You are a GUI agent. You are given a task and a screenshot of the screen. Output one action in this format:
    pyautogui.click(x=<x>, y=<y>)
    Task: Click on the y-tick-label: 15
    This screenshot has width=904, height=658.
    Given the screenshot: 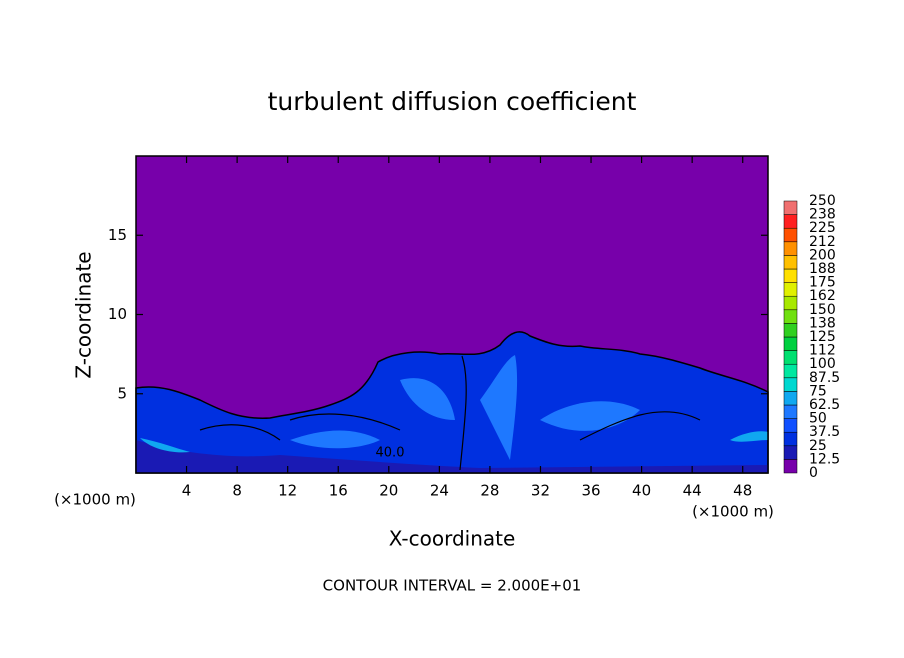 What is the action you would take?
    pyautogui.click(x=117, y=235)
    